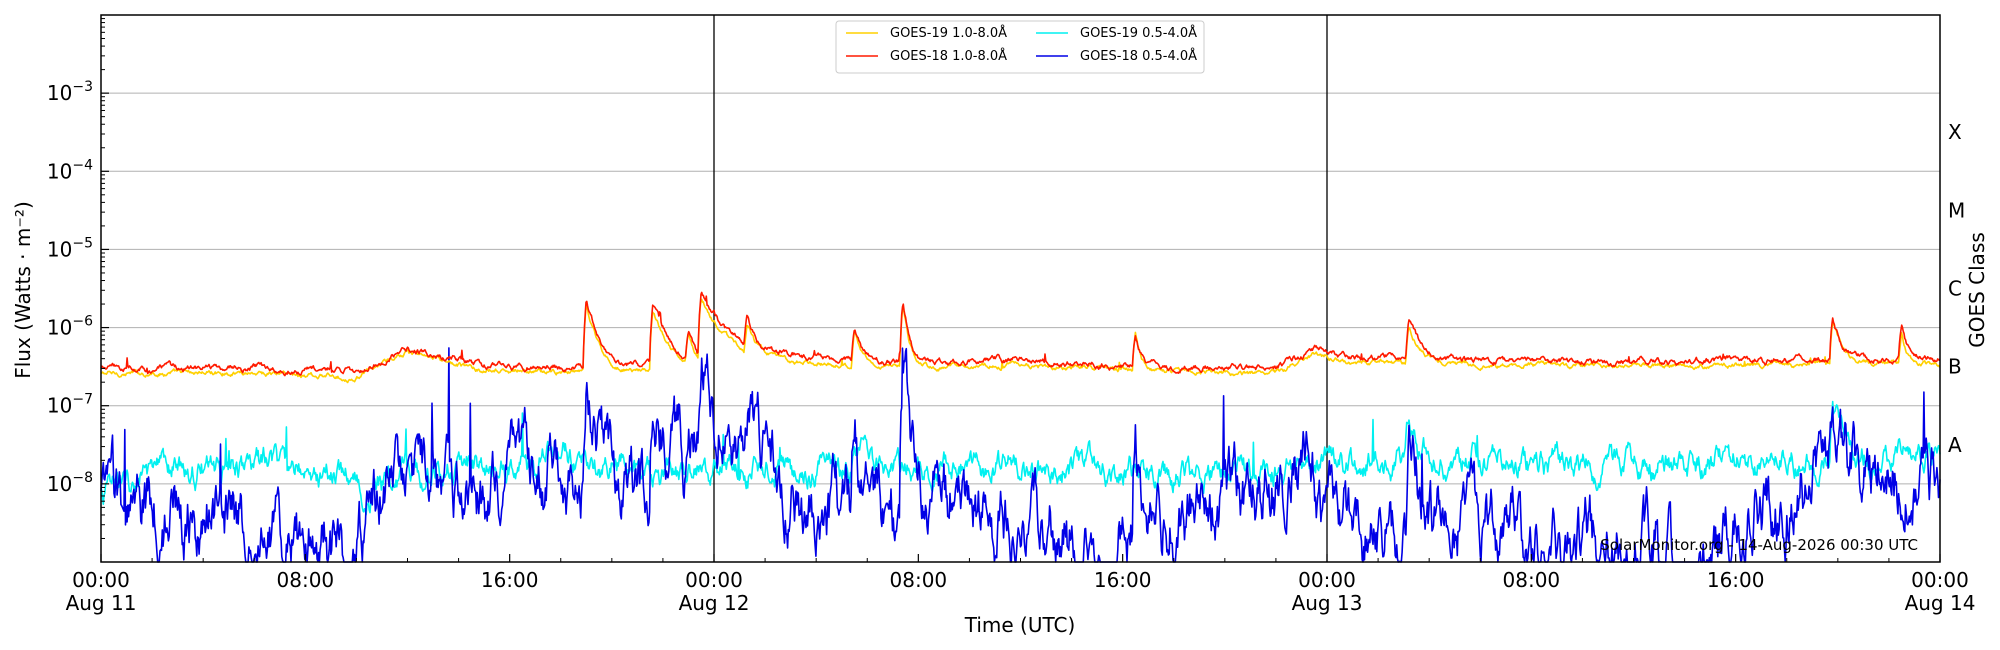  I want to click on goes-class-label: A, so click(1955, 445).